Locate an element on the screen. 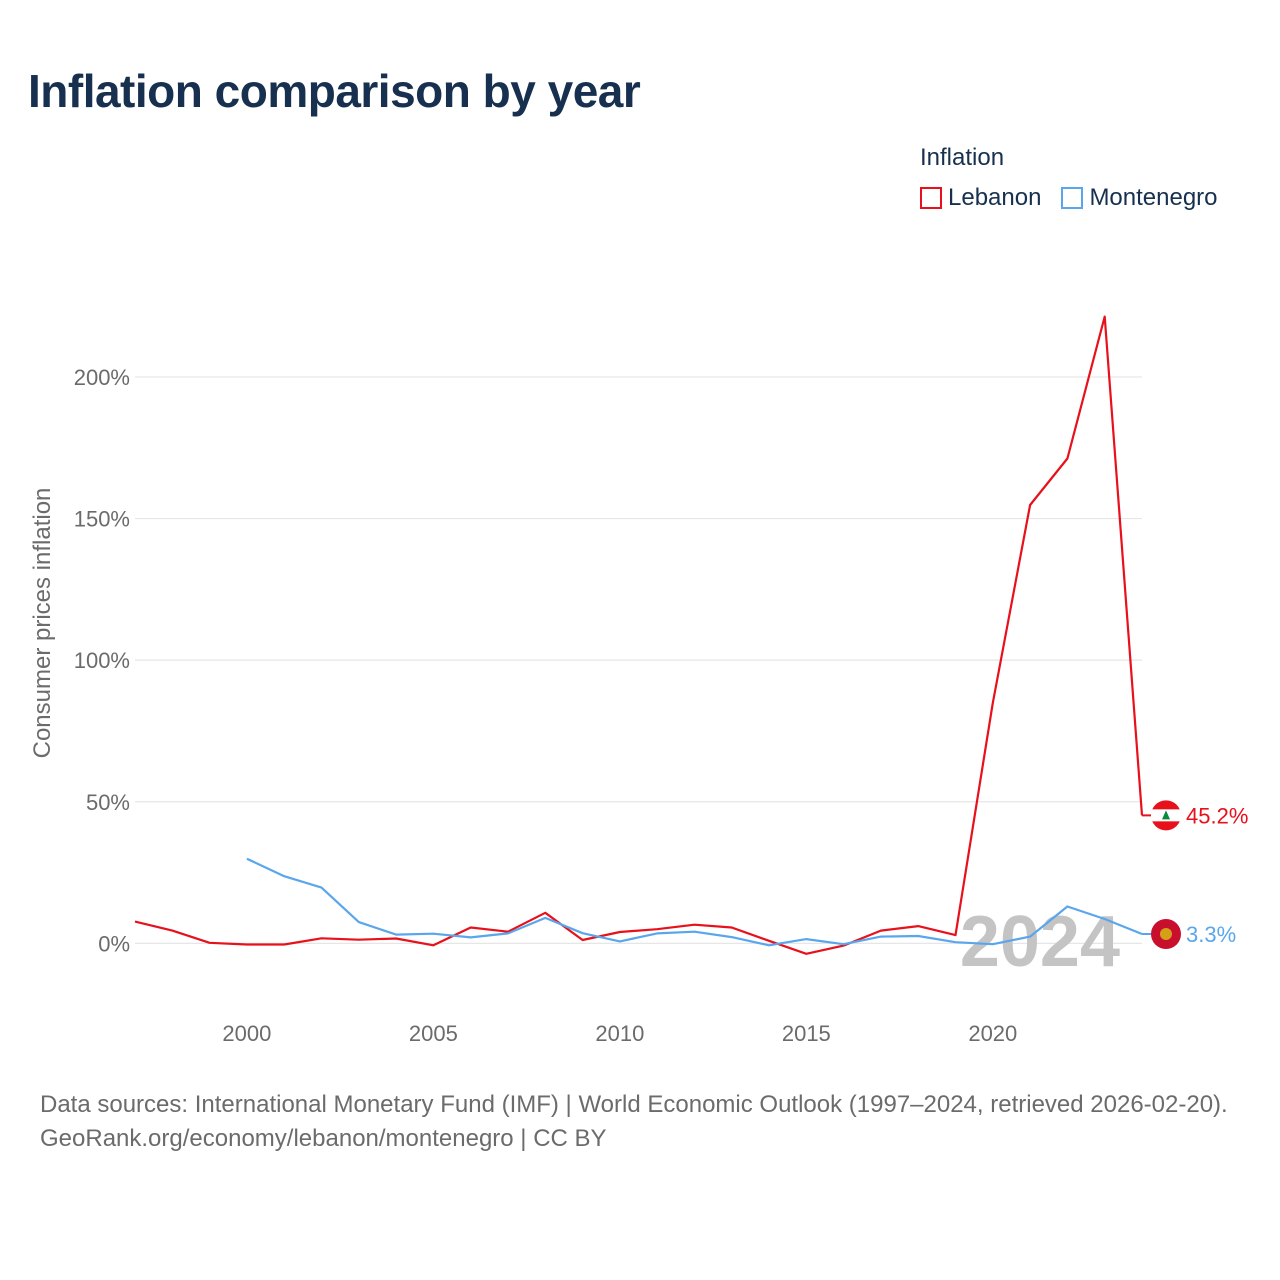  y-tick-label: 100% is located at coordinates (102, 660).